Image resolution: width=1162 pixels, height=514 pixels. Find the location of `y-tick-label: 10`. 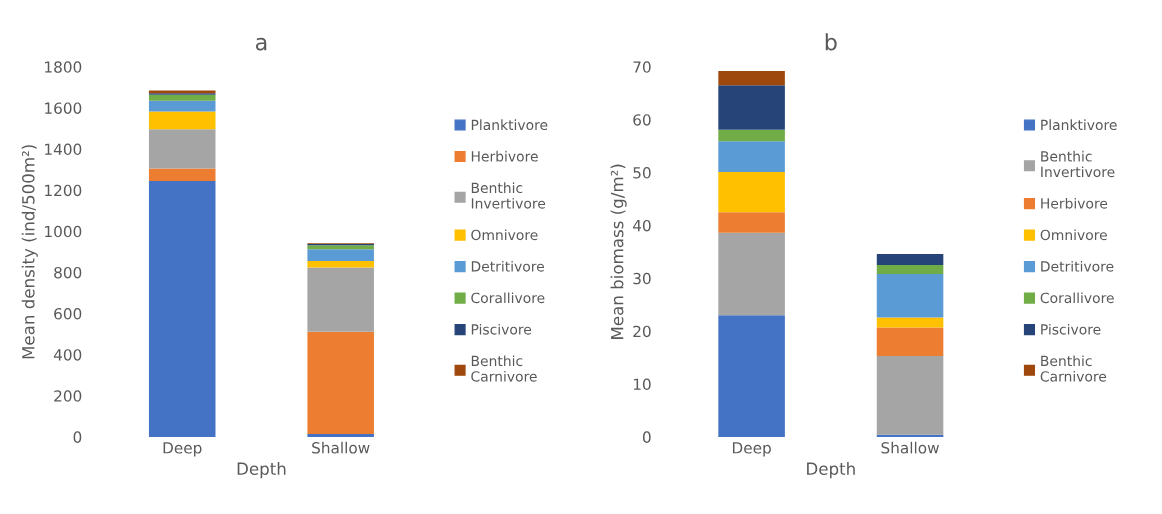

y-tick-label: 10 is located at coordinates (642, 384).